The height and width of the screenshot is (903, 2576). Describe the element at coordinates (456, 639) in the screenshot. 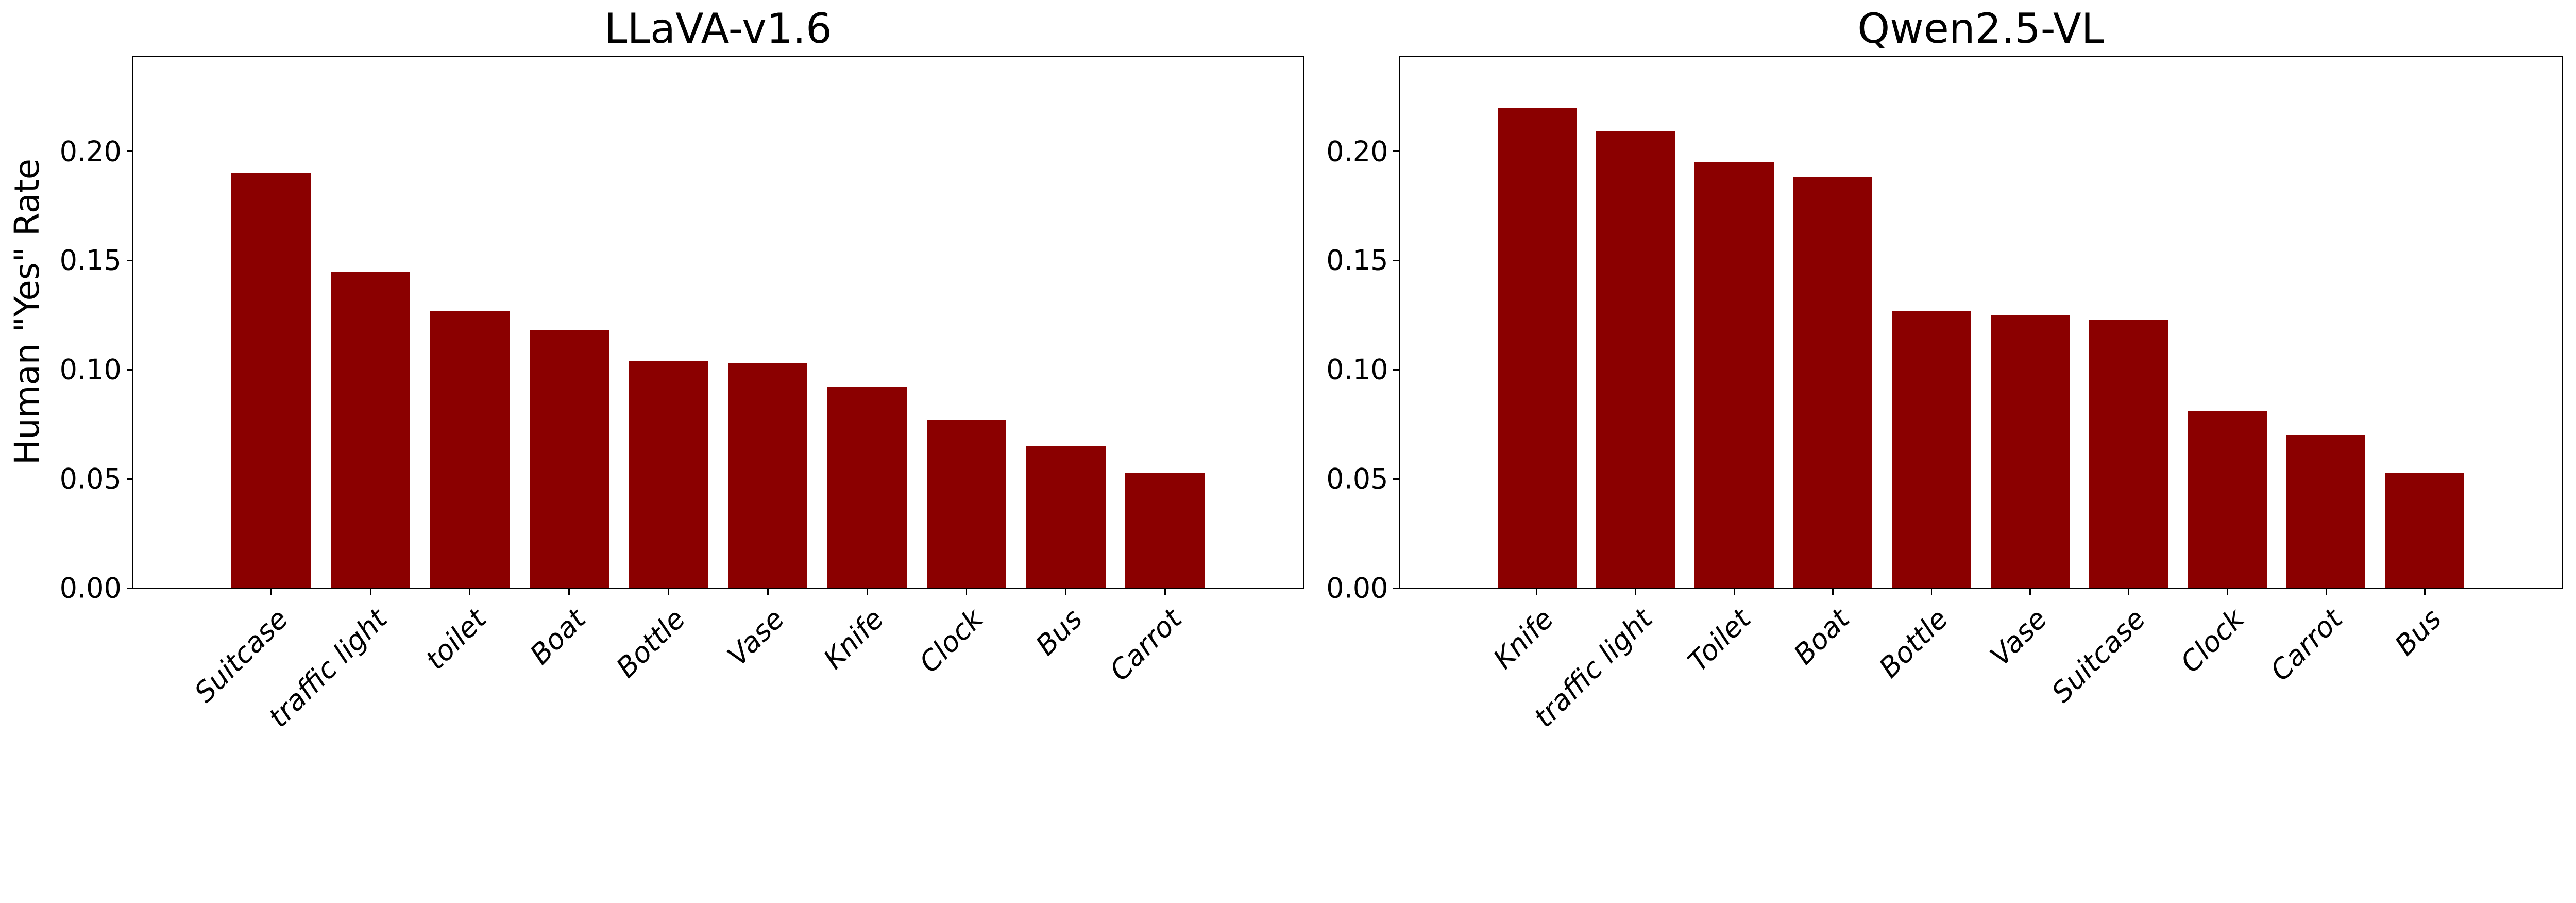

I see `x-tick-label: toilet` at that location.